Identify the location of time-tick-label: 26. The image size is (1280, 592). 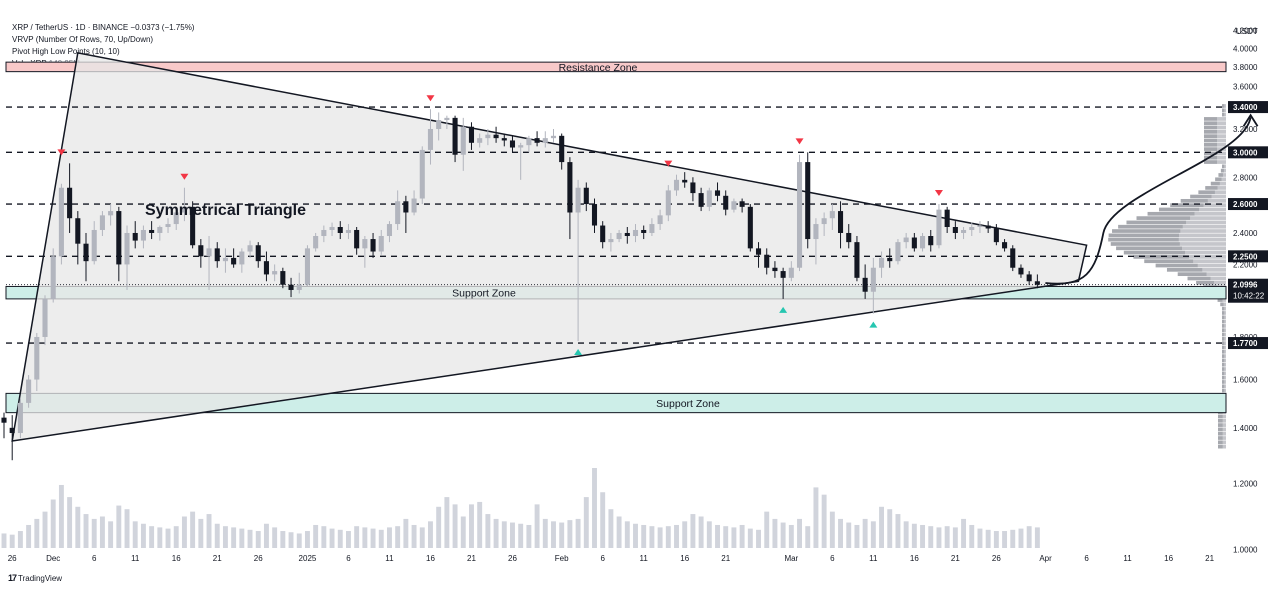
(512, 558).